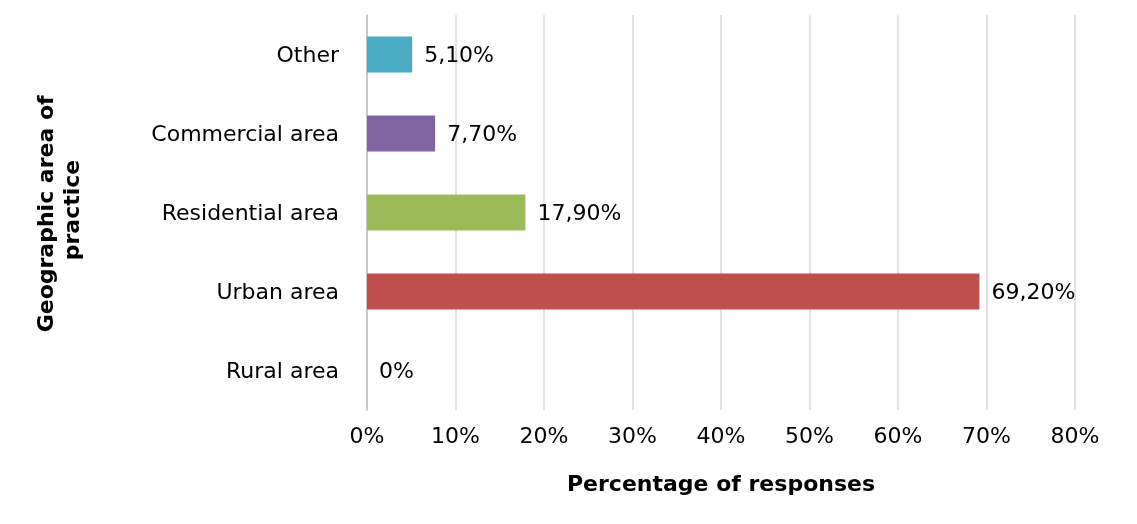  I want to click on x-axis-title: Percentage of responses, so click(721, 483).